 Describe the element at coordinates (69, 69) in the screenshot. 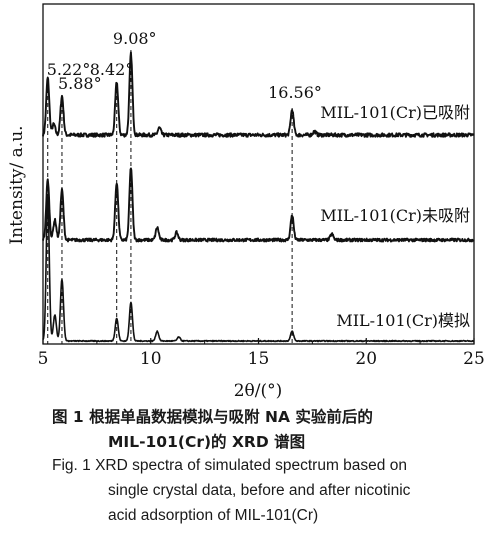

I see `peak-label-0: 5.22°` at that location.